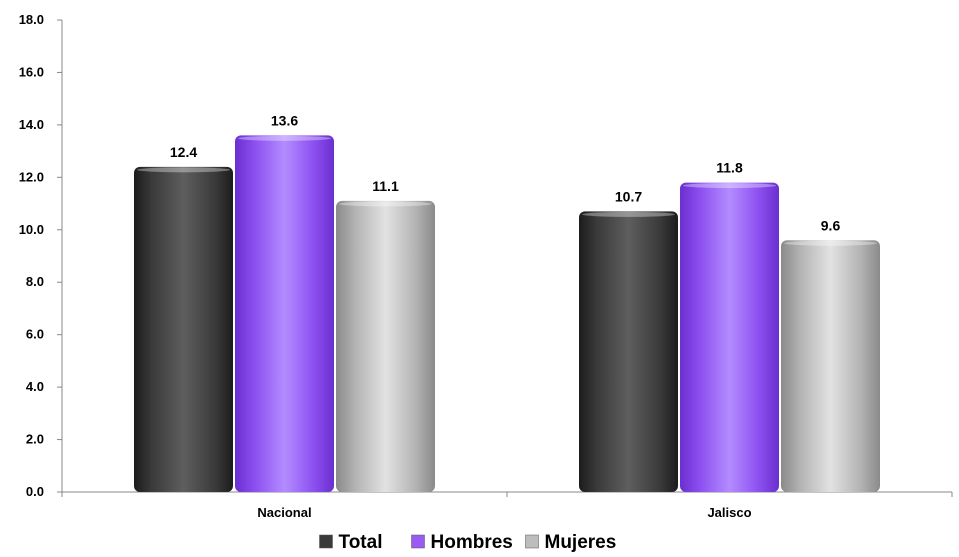  I want to click on y-tick-label: 16.0, so click(31, 71).